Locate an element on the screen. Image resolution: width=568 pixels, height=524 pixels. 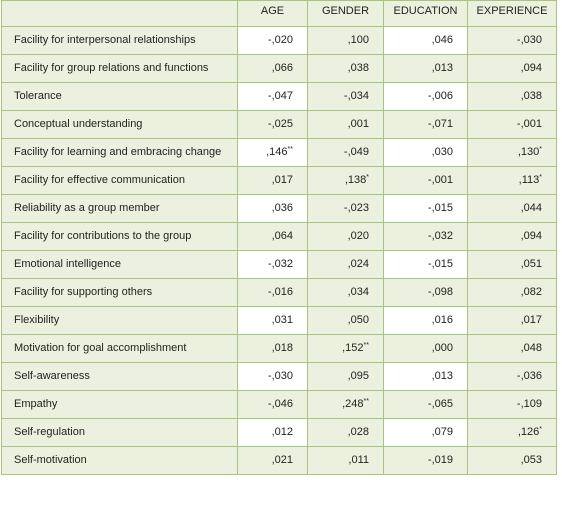
value-cell: -,023 is located at coordinates (345, 208).